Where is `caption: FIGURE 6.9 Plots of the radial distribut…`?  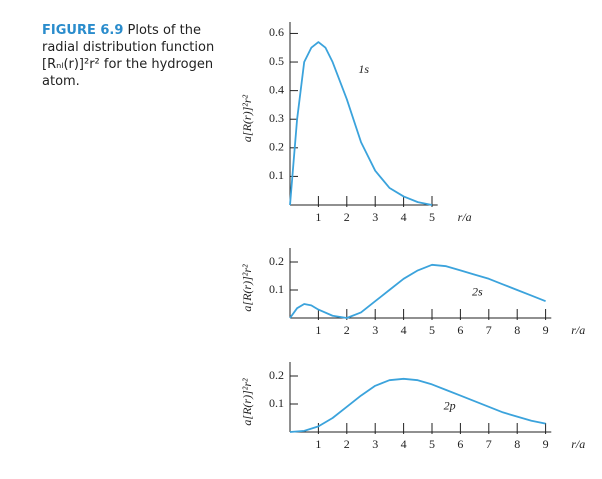
caption: FIGURE 6.9 Plots of the radial distribut… is located at coordinates (134, 56).